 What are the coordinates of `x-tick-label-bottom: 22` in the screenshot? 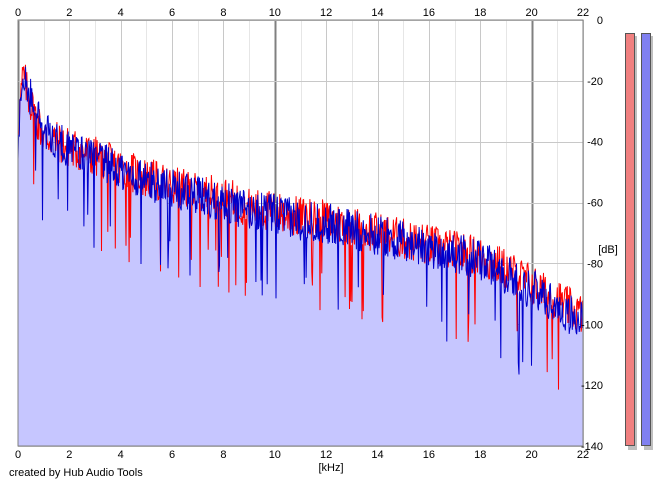 It's located at (583, 455).